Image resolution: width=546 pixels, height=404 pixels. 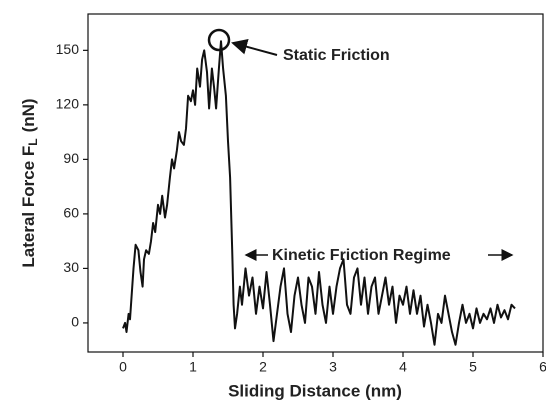 I want to click on x-tick-label: 6, so click(x=542, y=367).